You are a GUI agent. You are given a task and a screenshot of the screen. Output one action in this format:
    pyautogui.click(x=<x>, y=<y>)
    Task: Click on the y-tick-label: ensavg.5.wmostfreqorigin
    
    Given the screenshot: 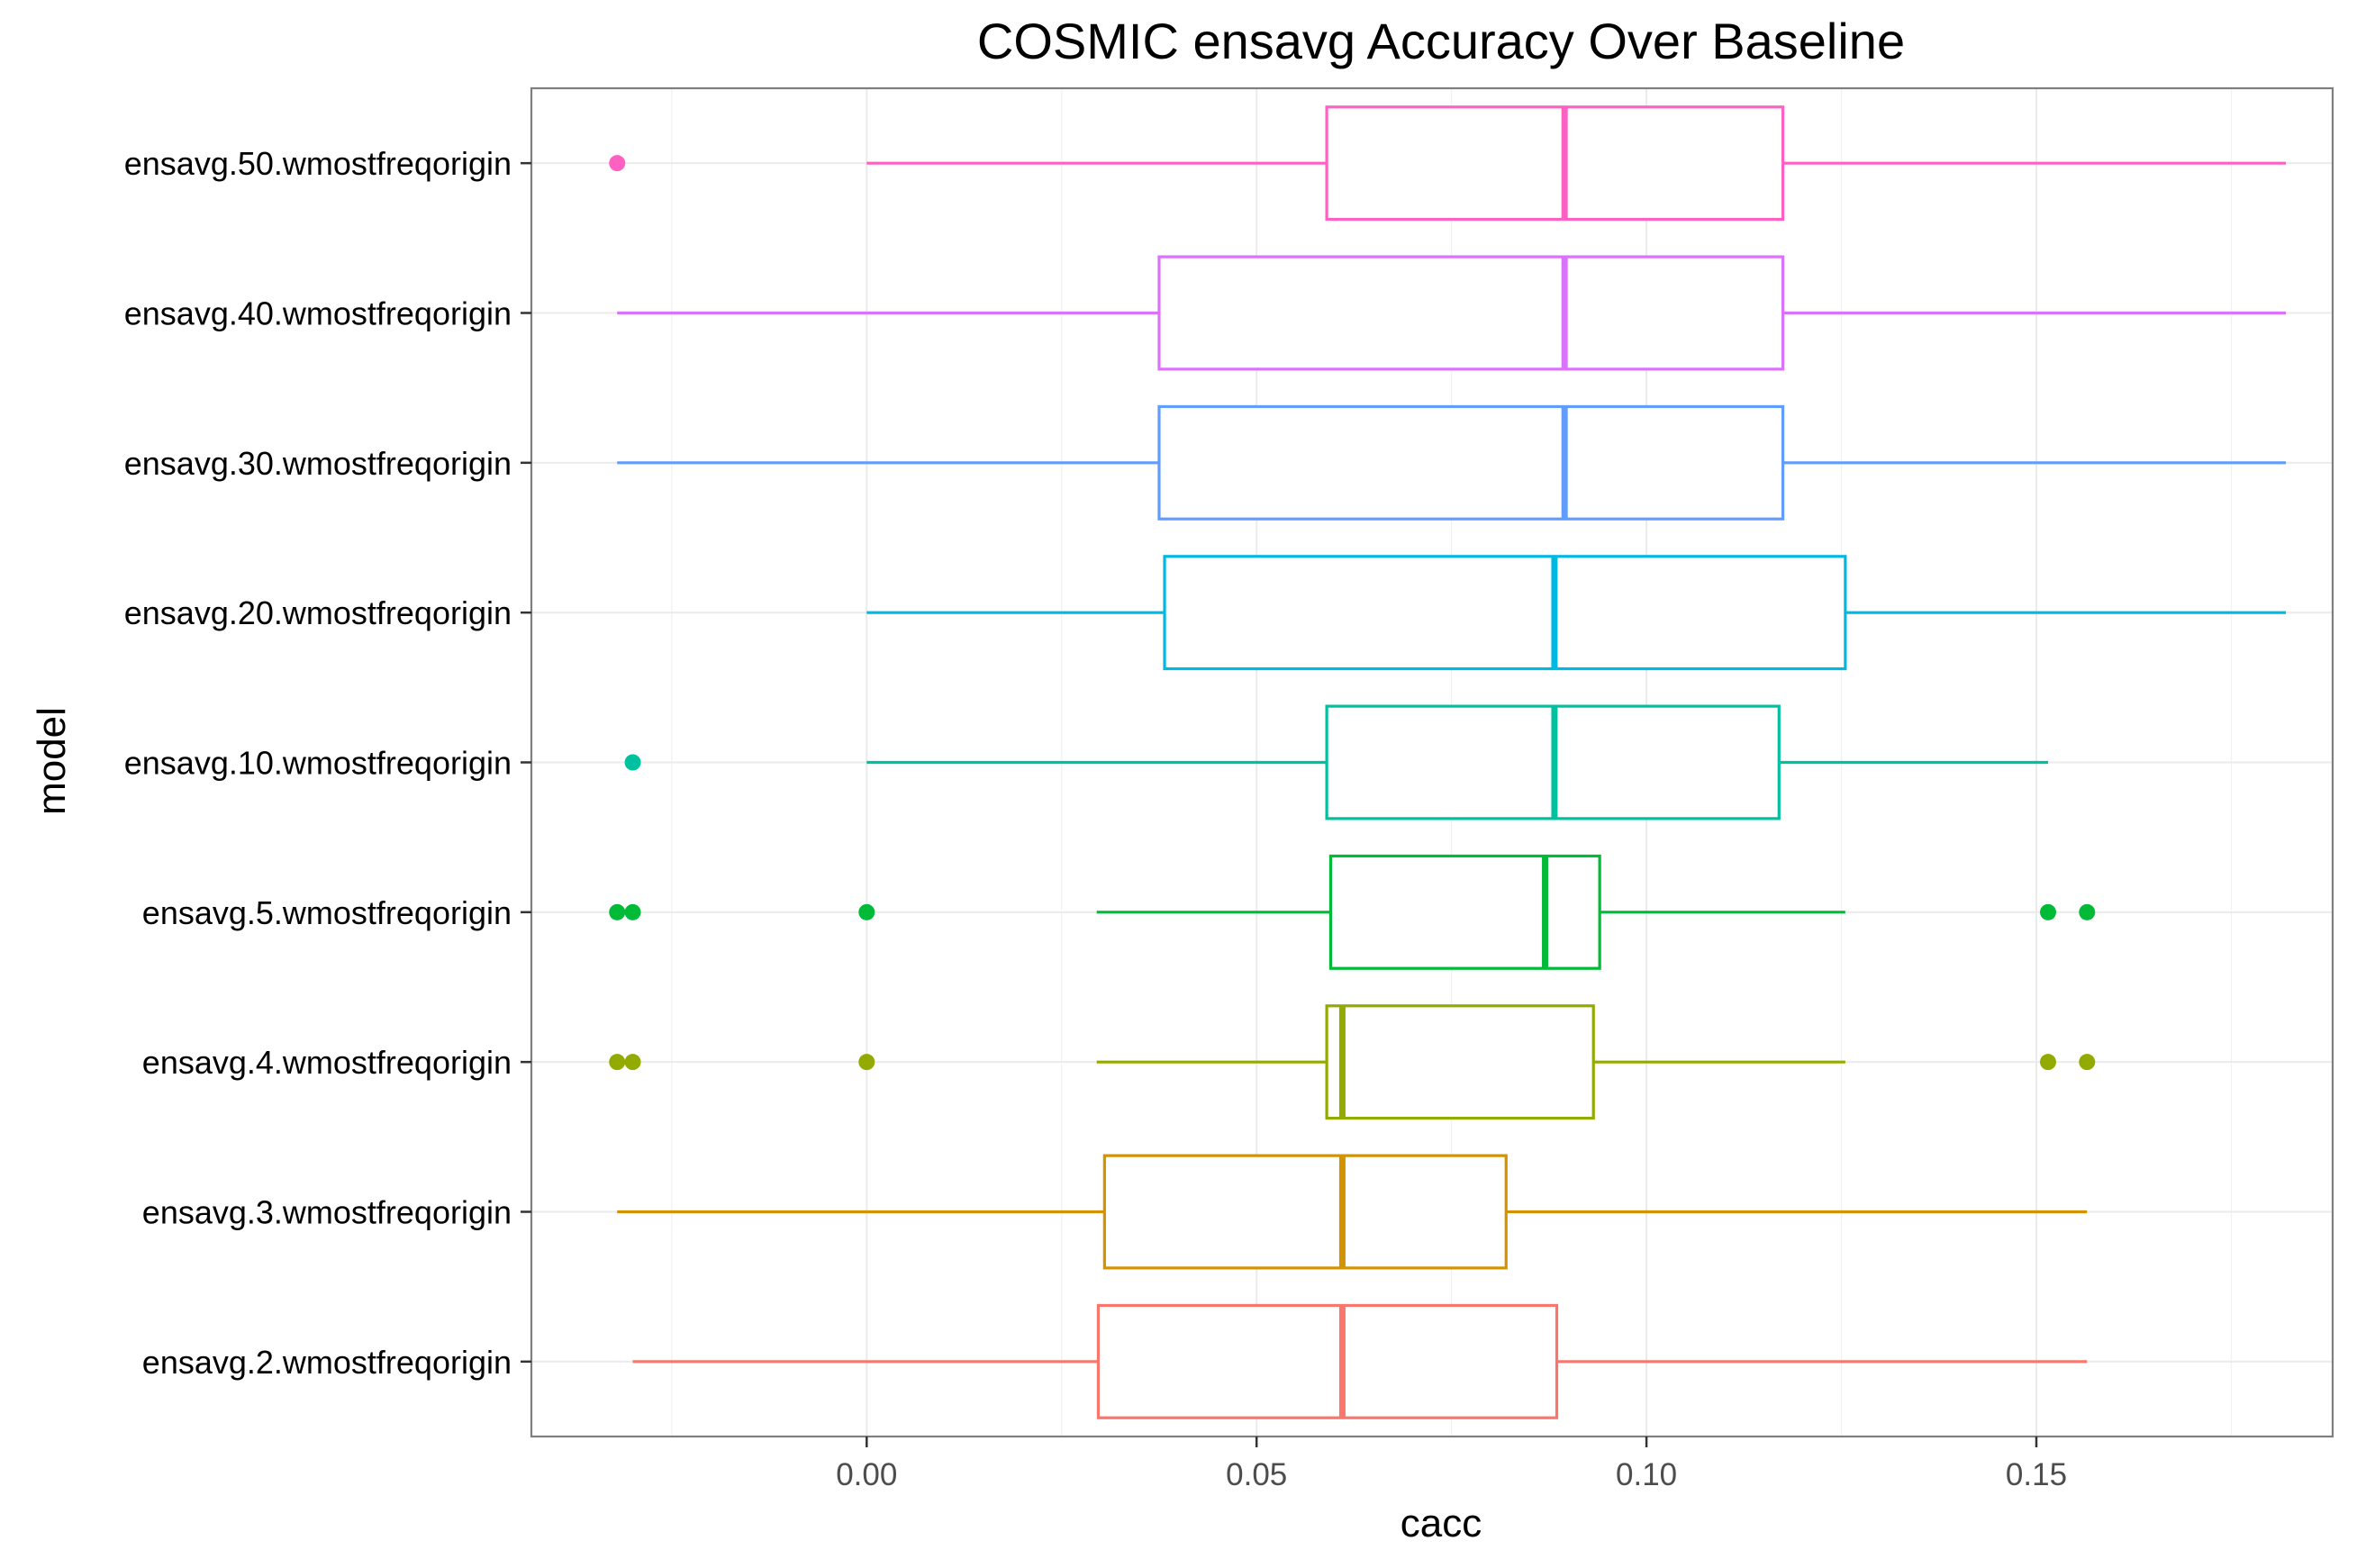 What is the action you would take?
    pyautogui.click(x=327, y=912)
    